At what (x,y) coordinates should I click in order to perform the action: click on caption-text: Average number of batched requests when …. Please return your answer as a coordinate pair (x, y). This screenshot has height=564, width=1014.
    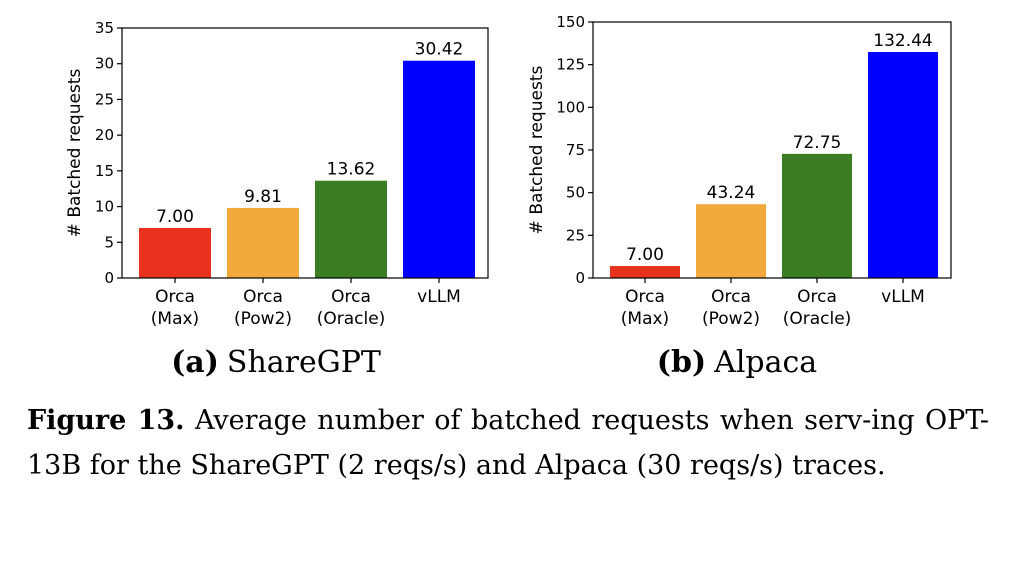
    Looking at the image, I should click on (508, 443).